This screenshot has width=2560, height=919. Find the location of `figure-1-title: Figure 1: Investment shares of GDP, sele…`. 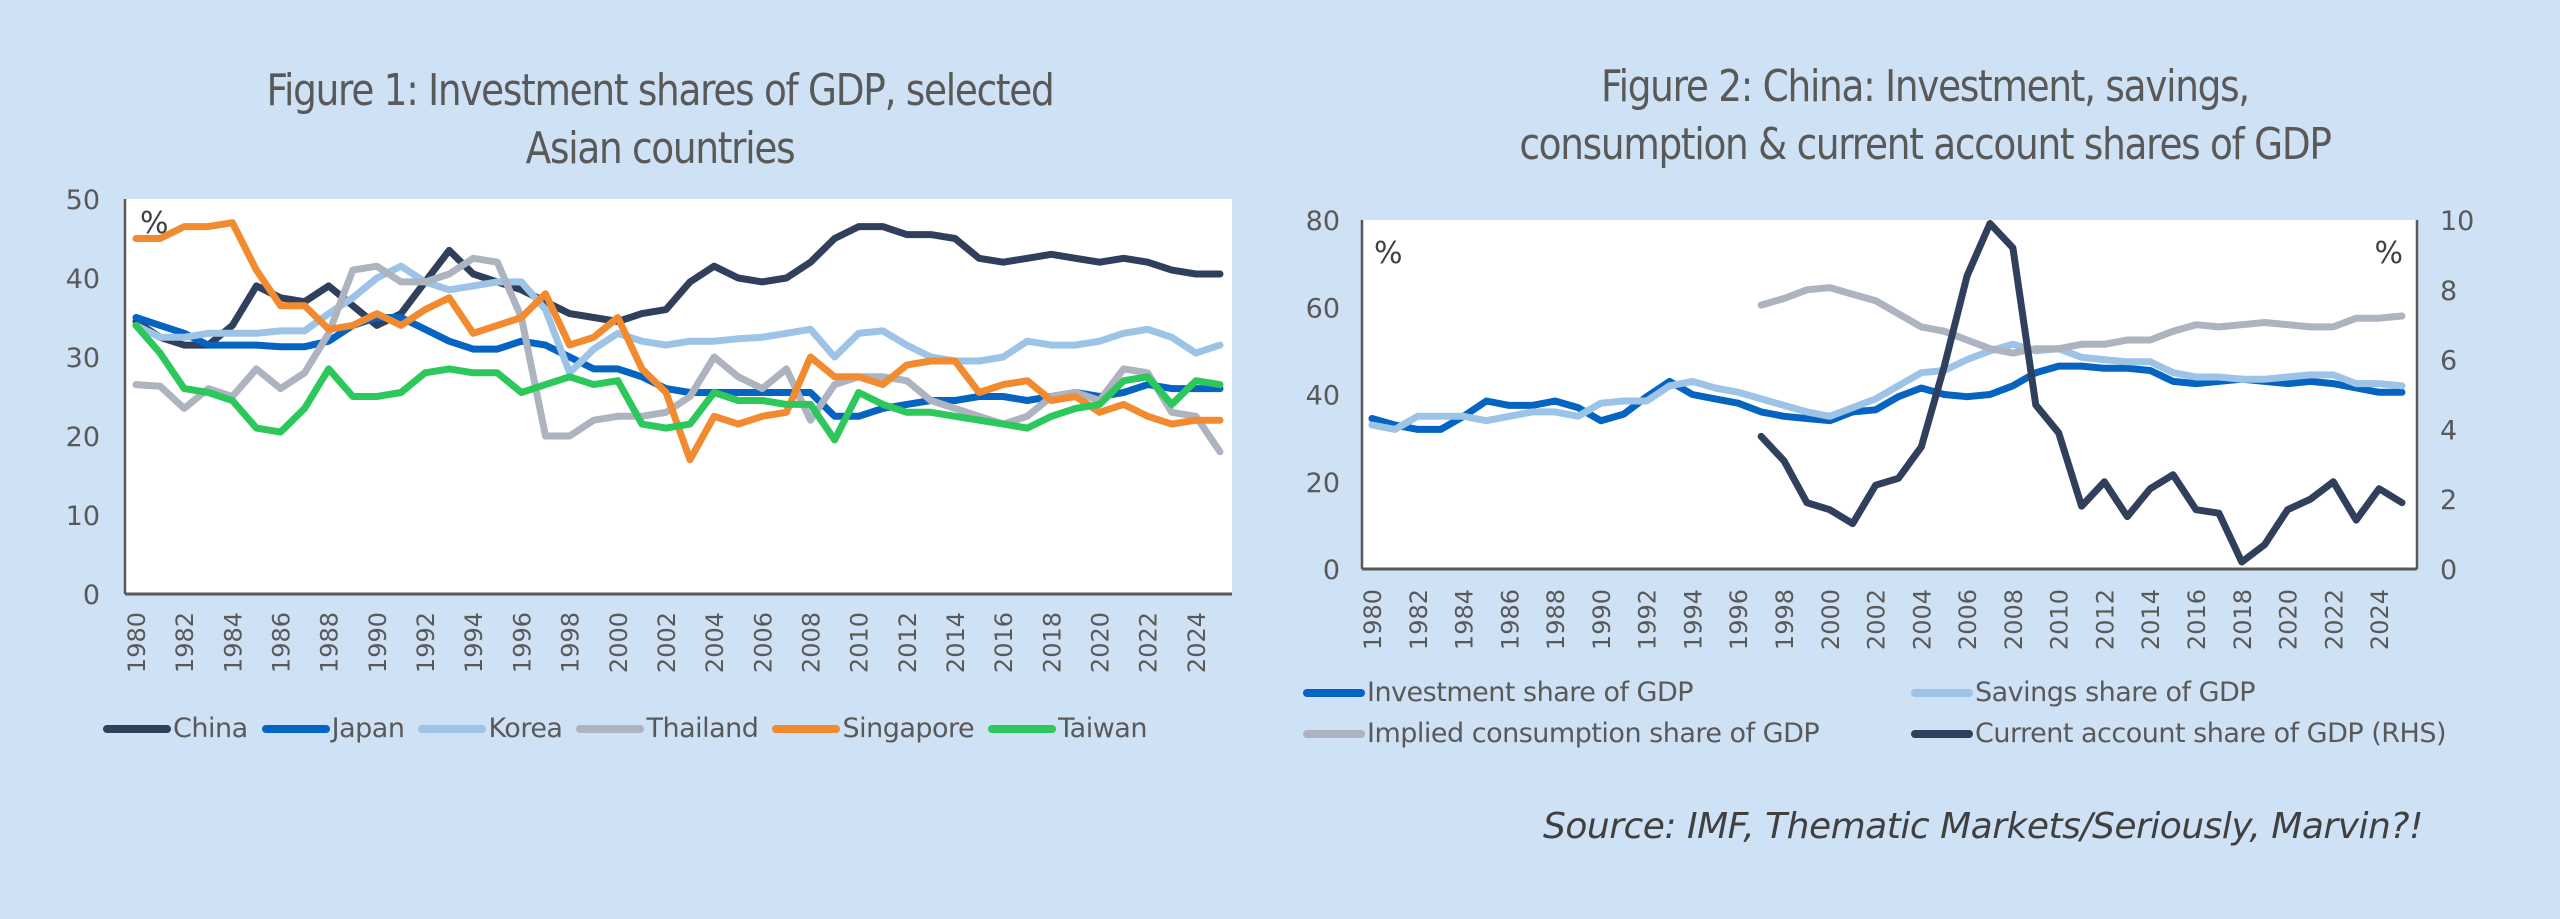

figure-1-title: Figure 1: Investment shares of GDP, sele… is located at coordinates (660, 119).